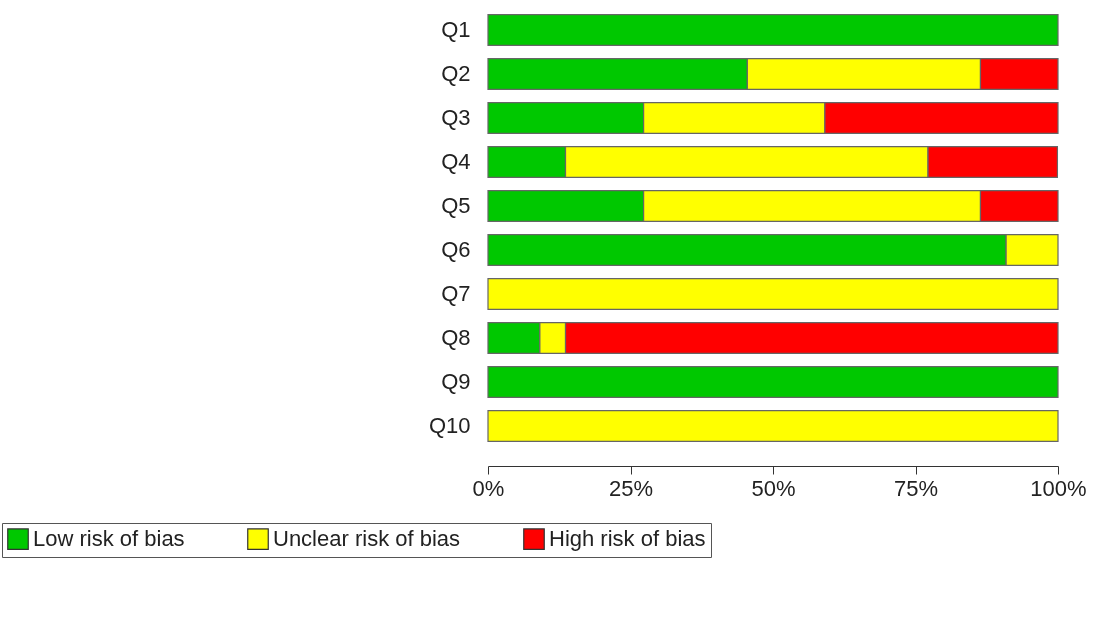 This screenshot has width=1099, height=617. Describe the element at coordinates (773, 488) in the screenshot. I see `x-tick-label: 50%` at that location.